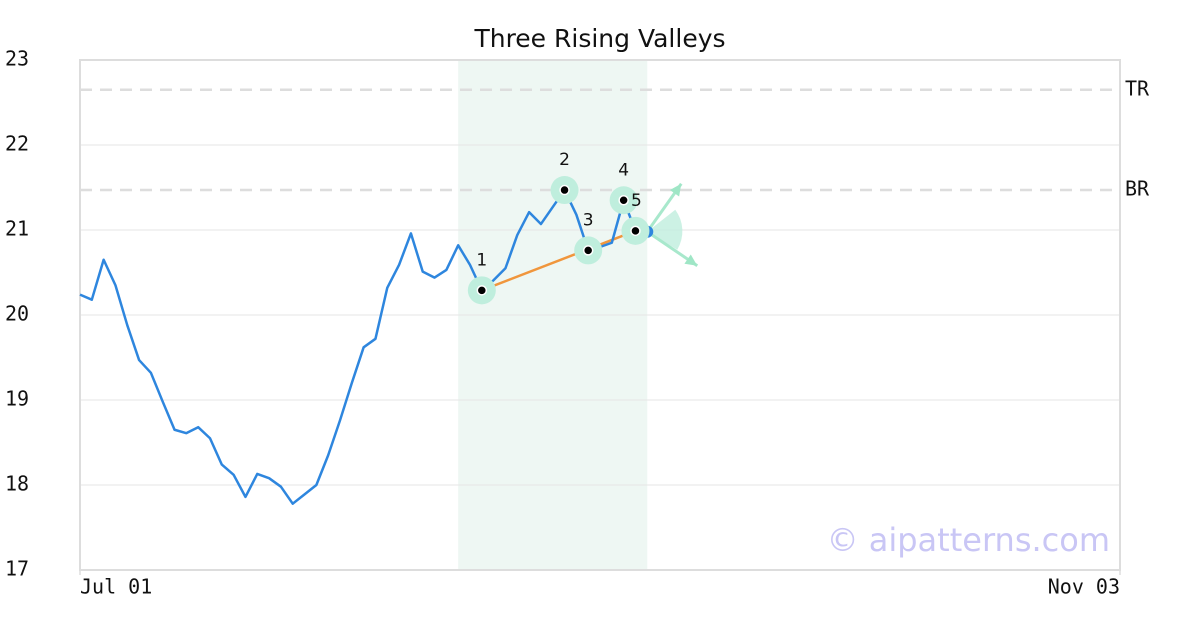 Image resolution: width=1200 pixels, height=630 pixels. Describe the element at coordinates (17, 144) in the screenshot. I see `y-tick-label: 22` at that location.